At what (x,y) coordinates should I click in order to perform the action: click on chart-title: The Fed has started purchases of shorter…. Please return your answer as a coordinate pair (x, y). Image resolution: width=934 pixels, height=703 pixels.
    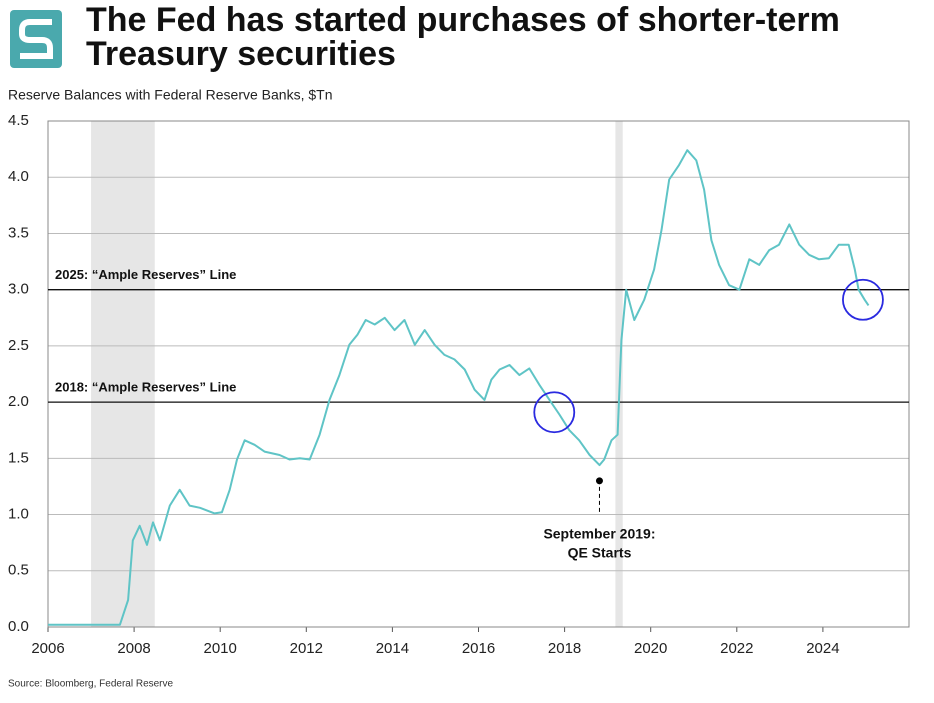
    Looking at the image, I should click on (463, 20).